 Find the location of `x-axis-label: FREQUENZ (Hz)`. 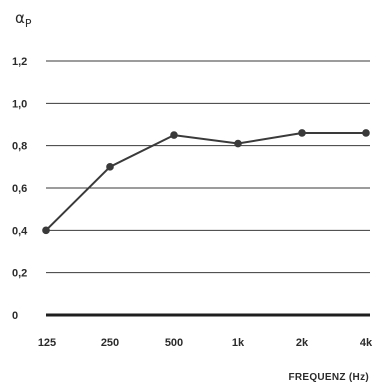

x-axis-label: FREQUENZ (Hz) is located at coordinates (328, 377).